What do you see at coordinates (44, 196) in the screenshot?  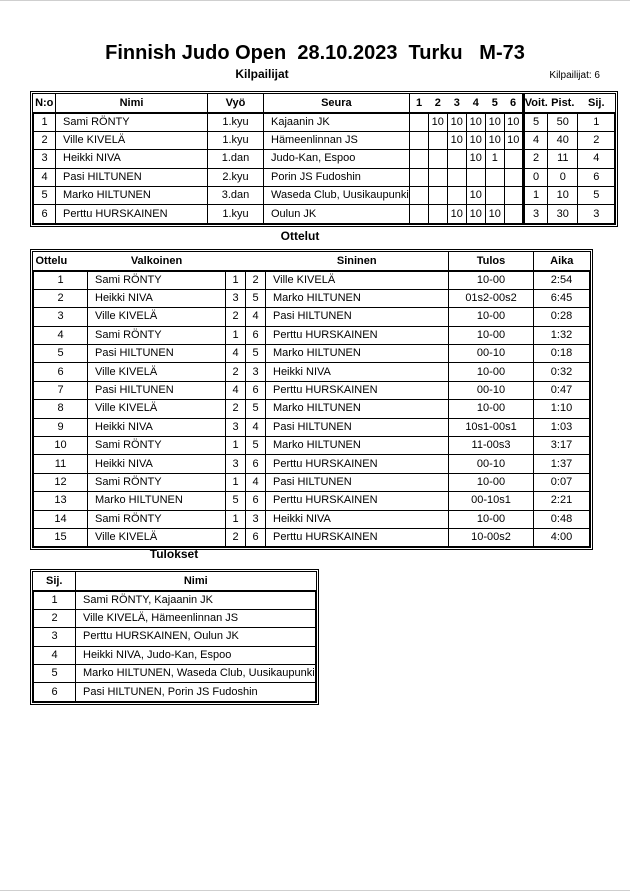 I see `competitor-number: 5` at bounding box center [44, 196].